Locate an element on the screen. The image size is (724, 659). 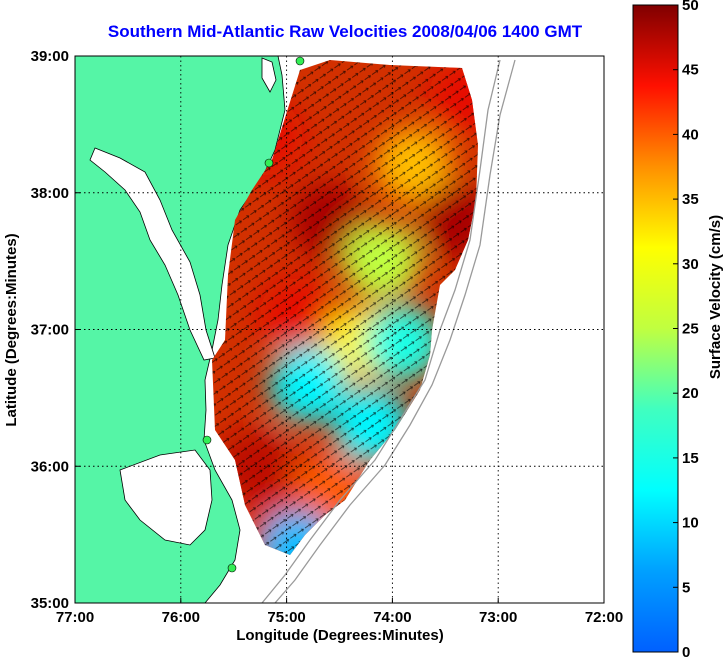
y-tick-label: 36:00 is located at coordinates (50, 466).